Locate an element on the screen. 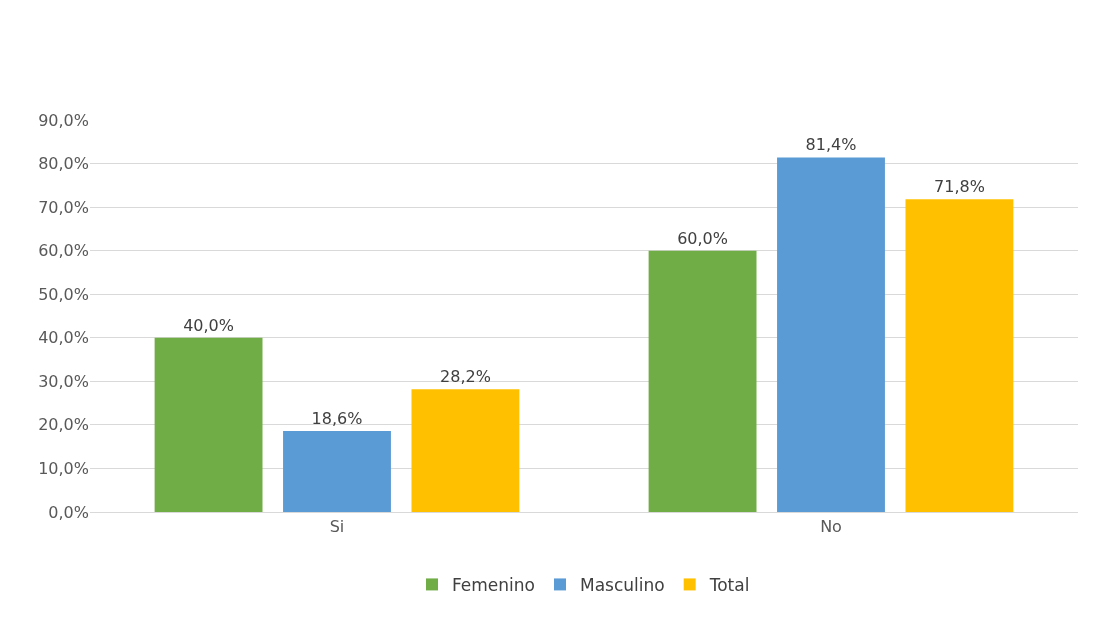 The height and width of the screenshot is (622, 1093). data-label: 18,6% is located at coordinates (337, 418).